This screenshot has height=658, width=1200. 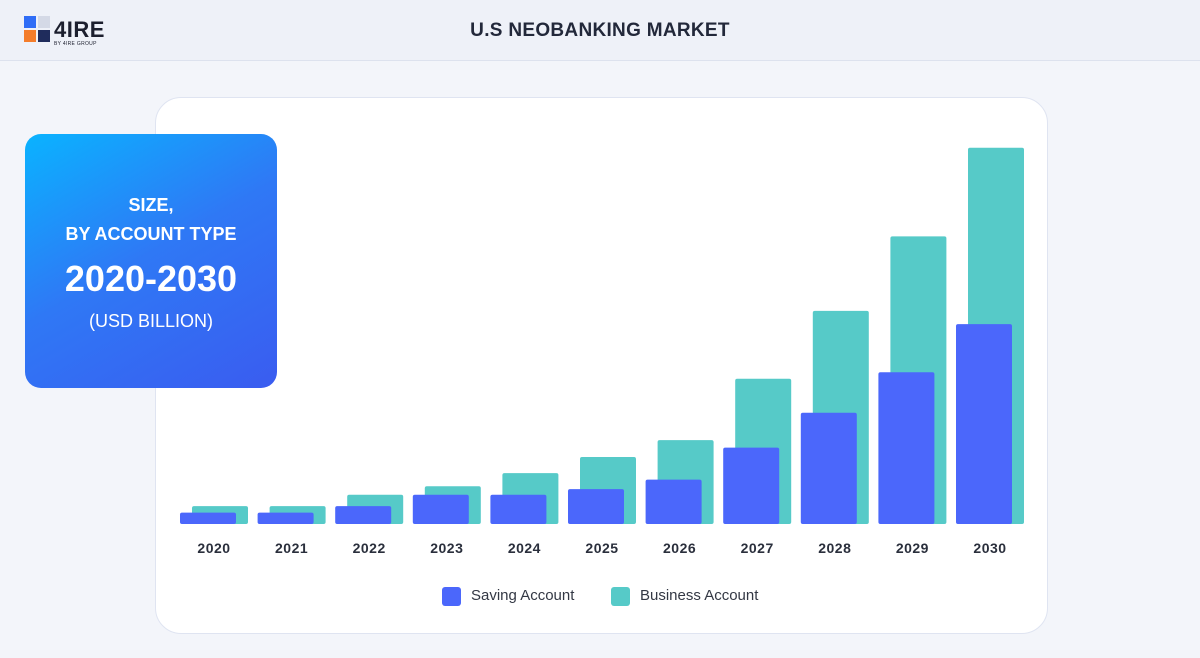 I want to click on x-tick-label-2027: 2027, so click(x=757, y=548).